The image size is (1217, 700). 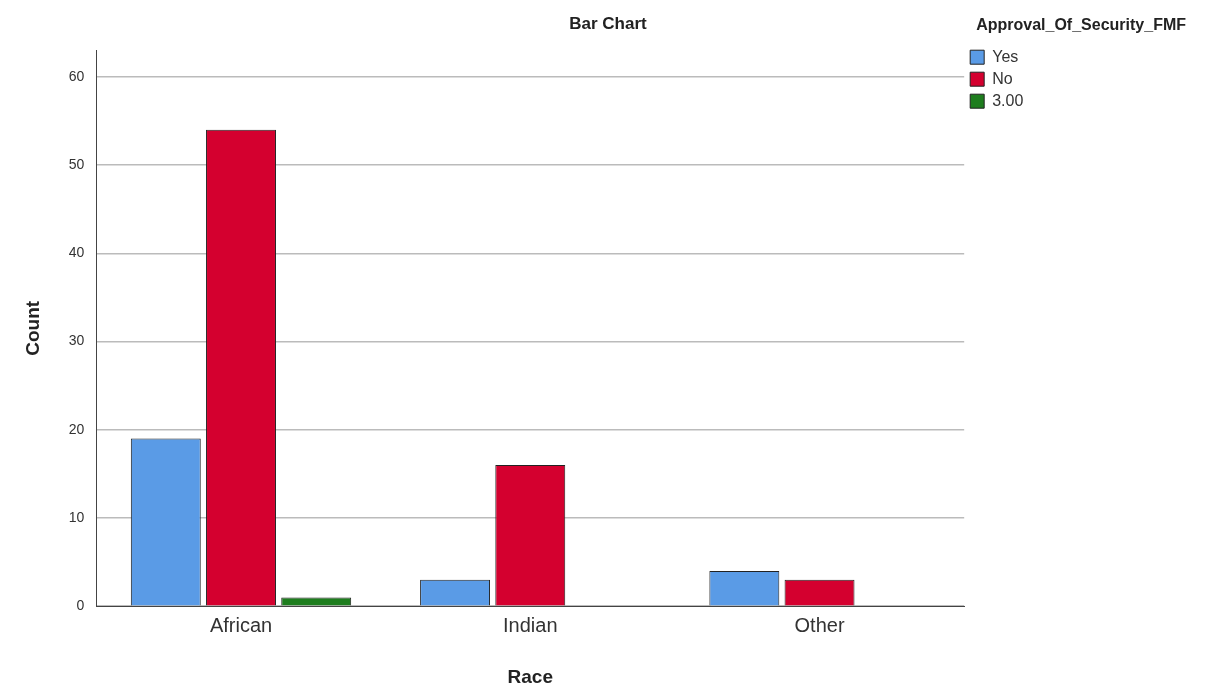 What do you see at coordinates (608, 23) in the screenshot?
I see `chart-title: Bar Chart` at bounding box center [608, 23].